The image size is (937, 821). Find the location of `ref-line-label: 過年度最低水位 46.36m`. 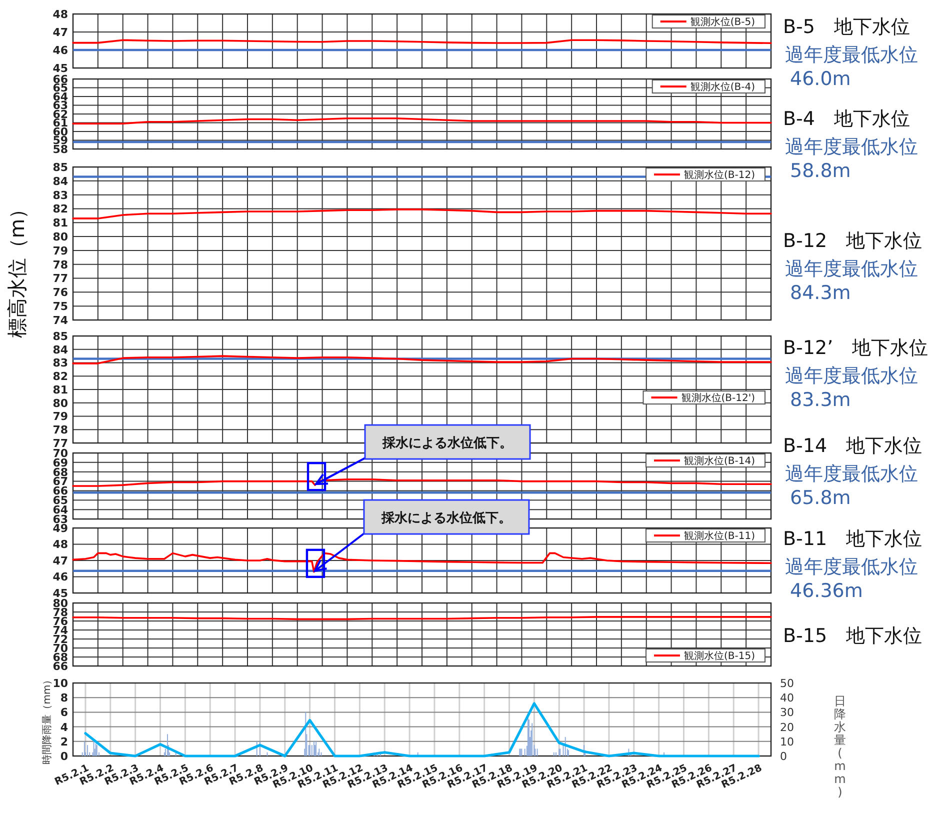

ref-line-label: 過年度最低水位 46.36m is located at coordinates (851, 579).